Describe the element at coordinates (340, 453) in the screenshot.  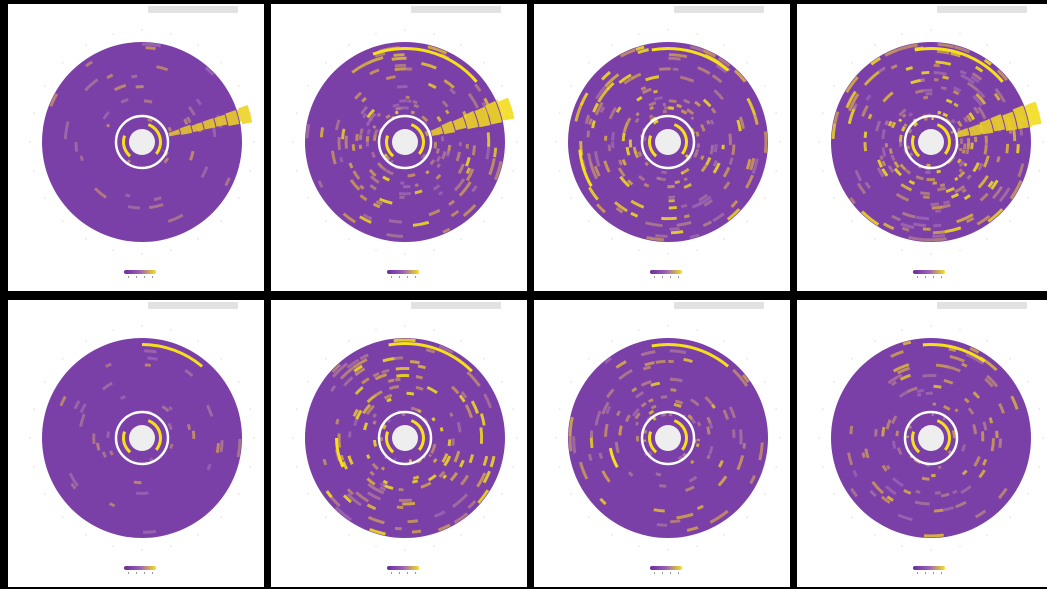
I see `hot-arc` at that location.